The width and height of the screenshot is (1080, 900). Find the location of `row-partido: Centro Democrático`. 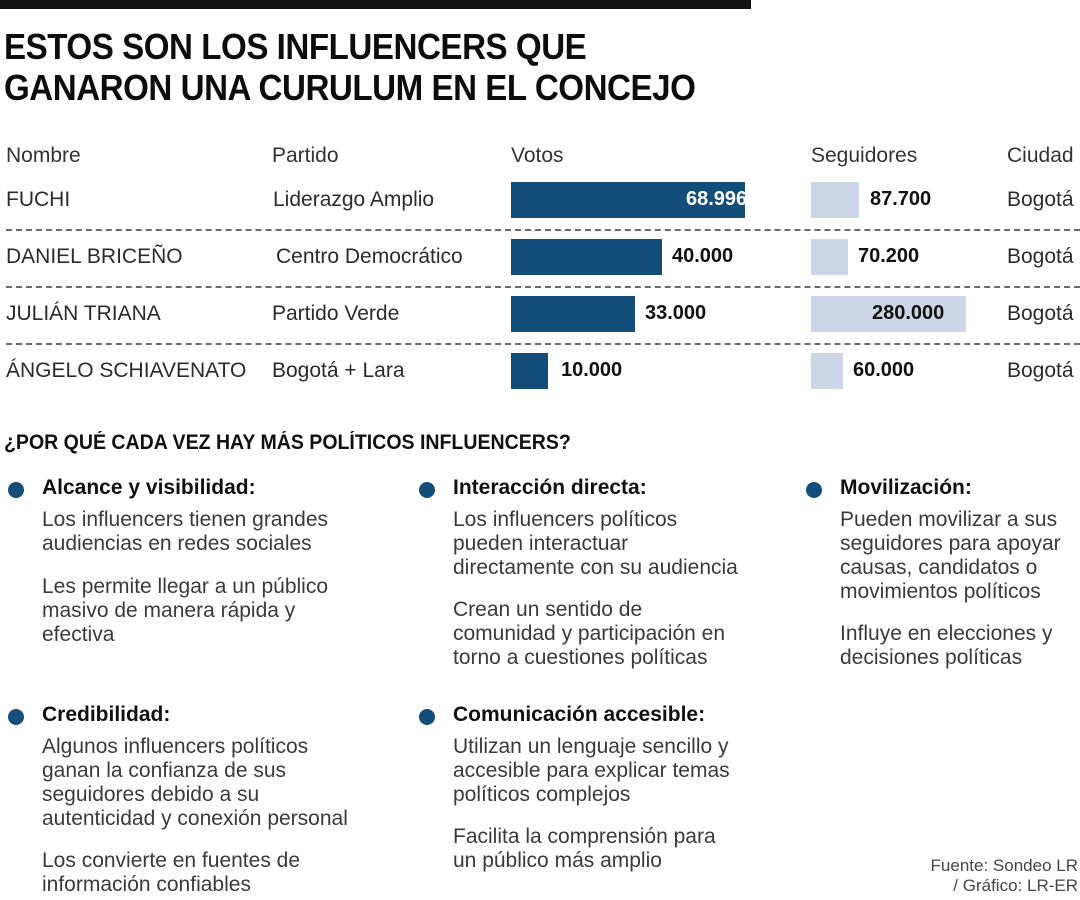

row-partido: Centro Democrático is located at coordinates (369, 256).